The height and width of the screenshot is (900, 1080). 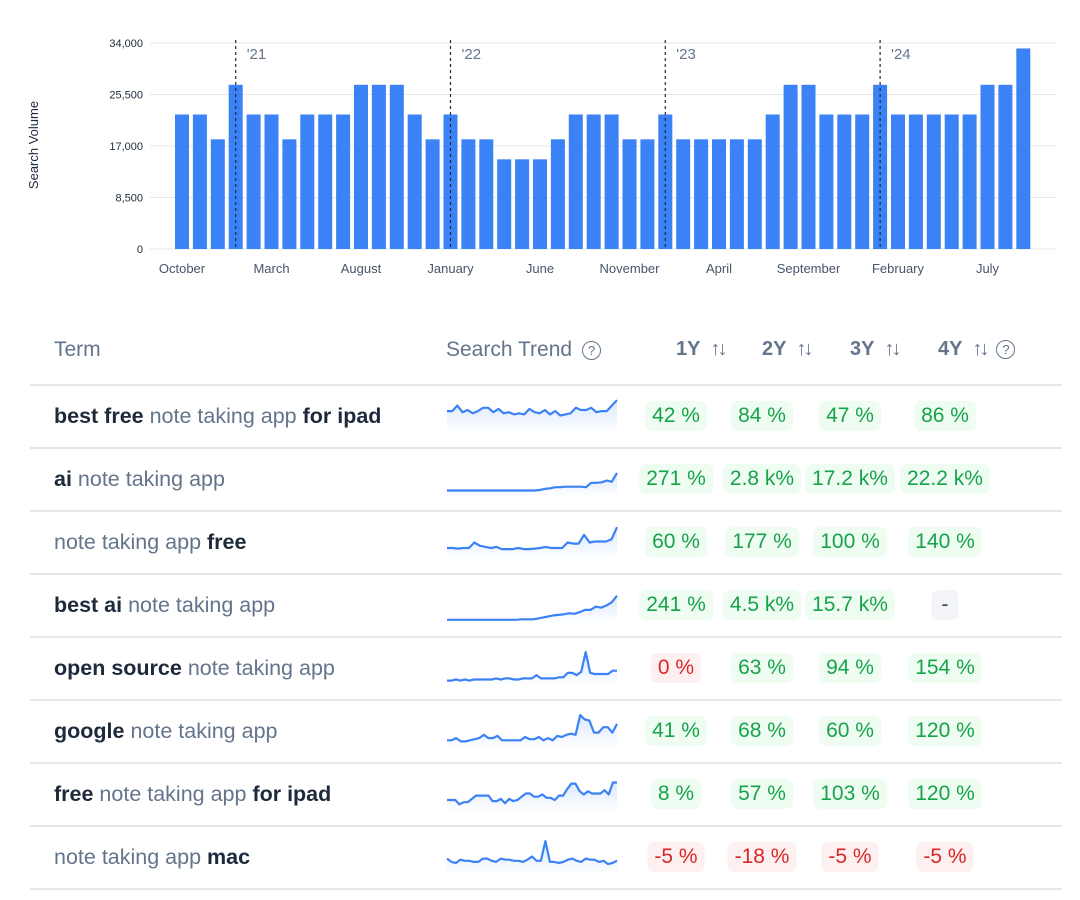 I want to click on bar-jul-2021, so click(x=343, y=182).